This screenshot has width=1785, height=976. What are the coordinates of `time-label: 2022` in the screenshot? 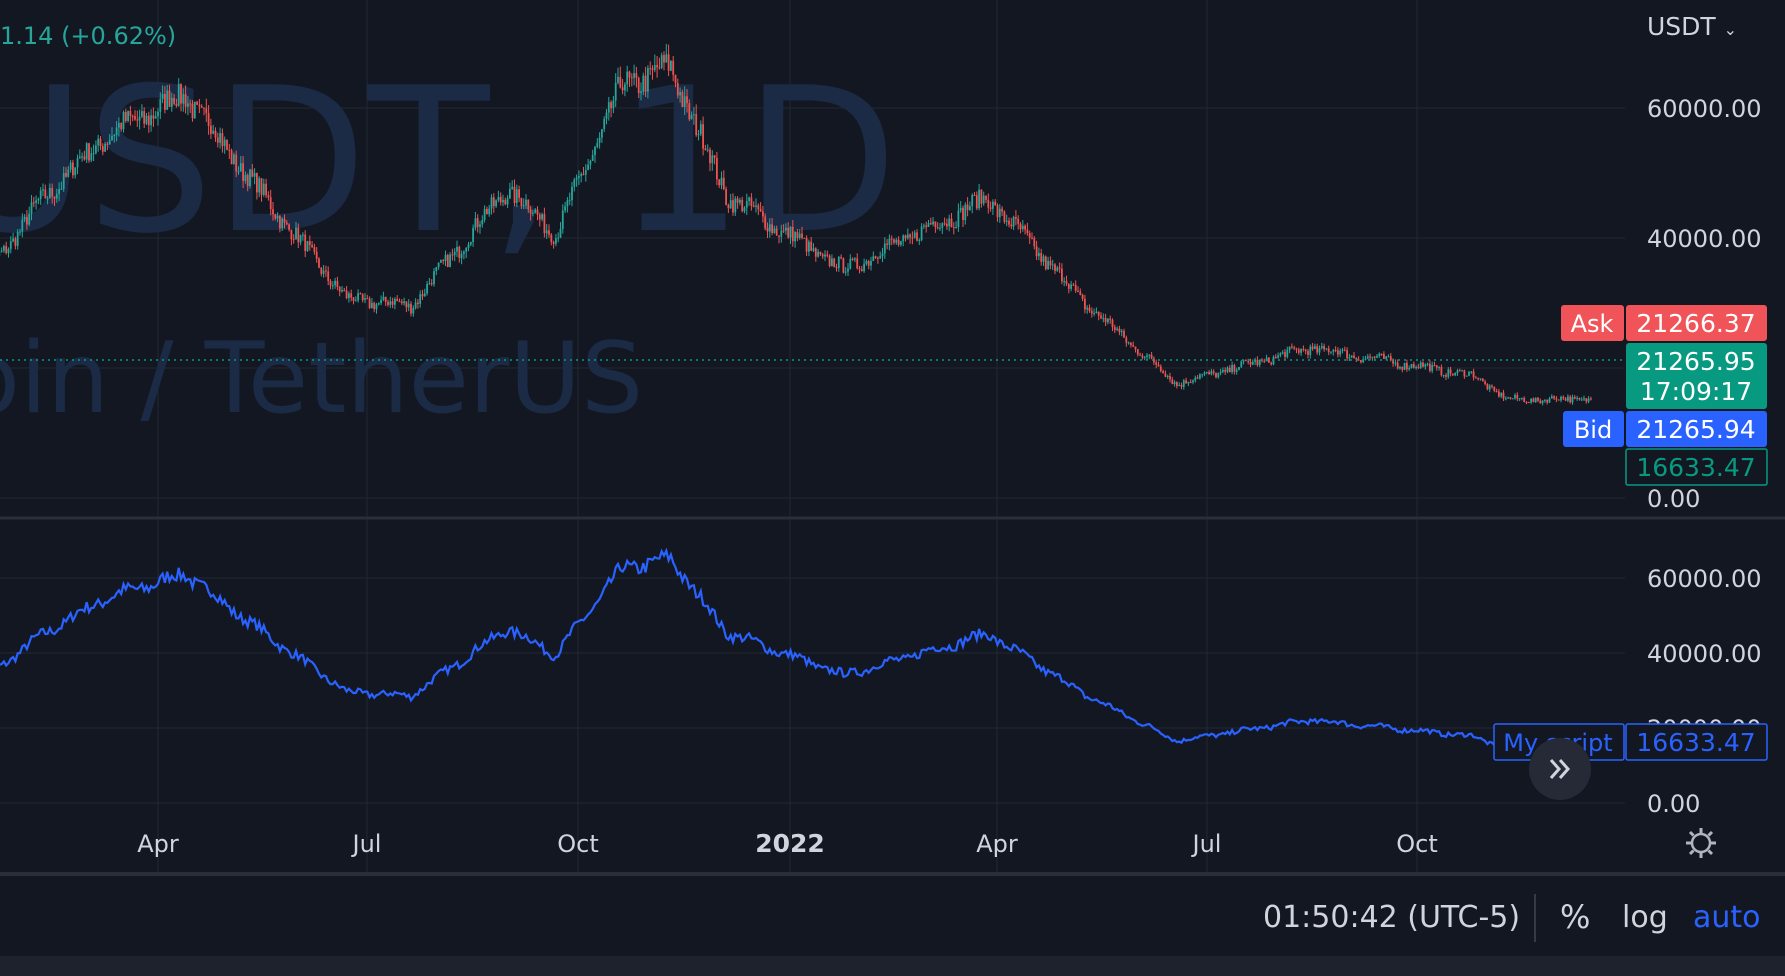 It's located at (790, 843).